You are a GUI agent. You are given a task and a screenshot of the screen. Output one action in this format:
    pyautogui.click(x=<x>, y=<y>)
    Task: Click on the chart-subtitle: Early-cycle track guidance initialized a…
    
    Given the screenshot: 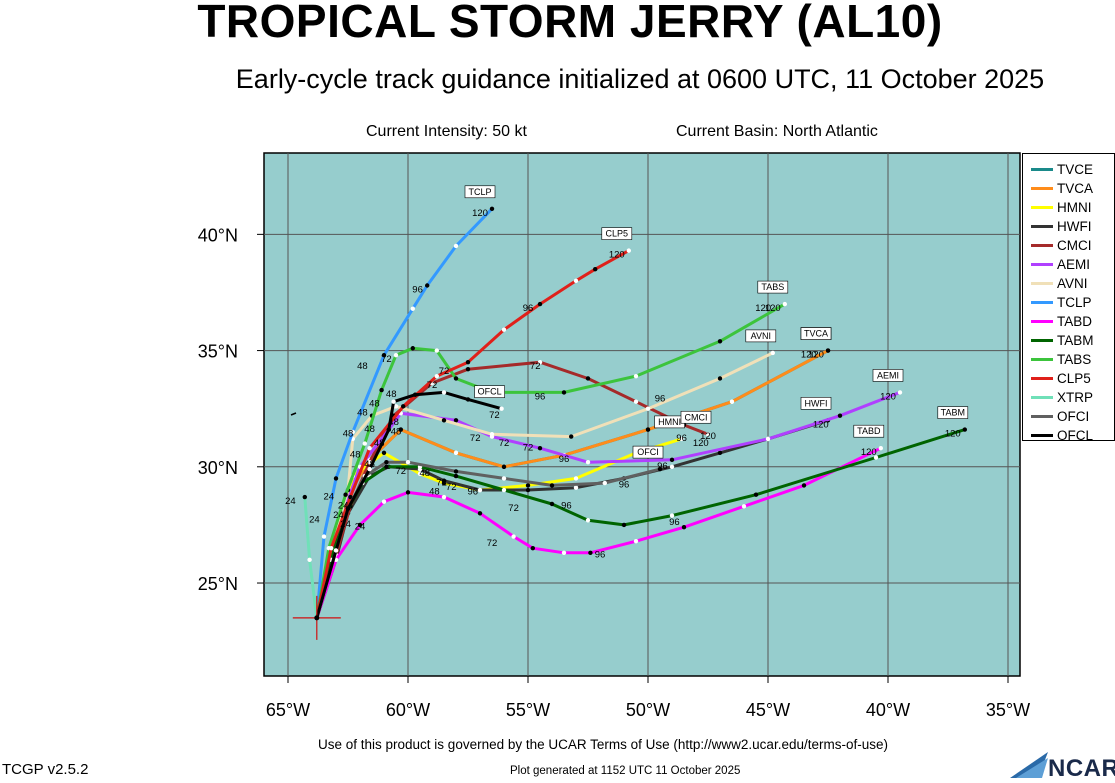 What is the action you would take?
    pyautogui.click(x=640, y=79)
    